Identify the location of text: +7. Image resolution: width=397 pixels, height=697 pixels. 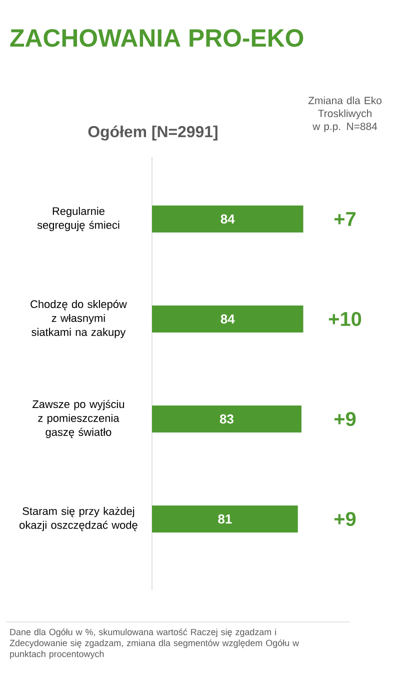
(345, 219).